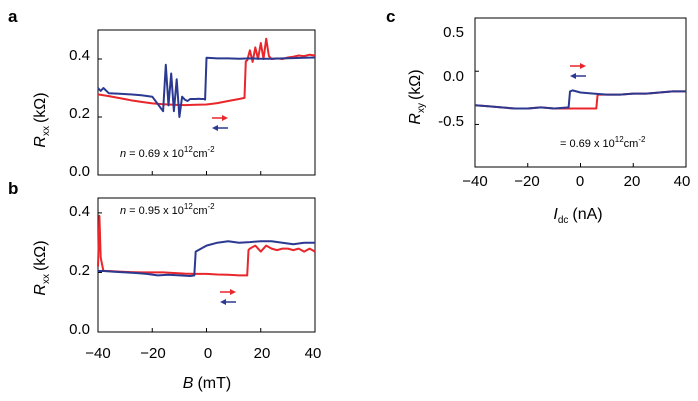  What do you see at coordinates (13, 188) in the screenshot?
I see `panel-label-b: b` at bounding box center [13, 188].